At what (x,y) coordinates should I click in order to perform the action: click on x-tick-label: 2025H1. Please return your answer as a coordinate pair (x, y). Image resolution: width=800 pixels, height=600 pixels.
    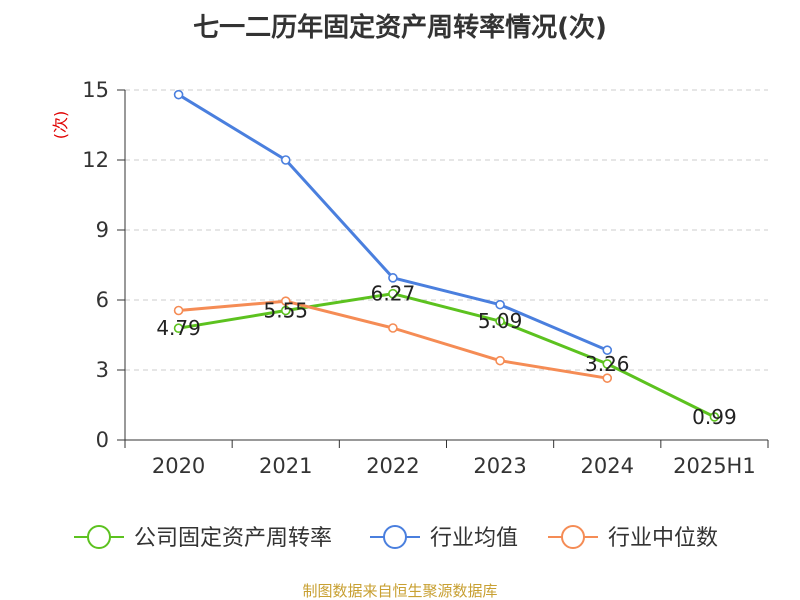
    Looking at the image, I should click on (714, 466).